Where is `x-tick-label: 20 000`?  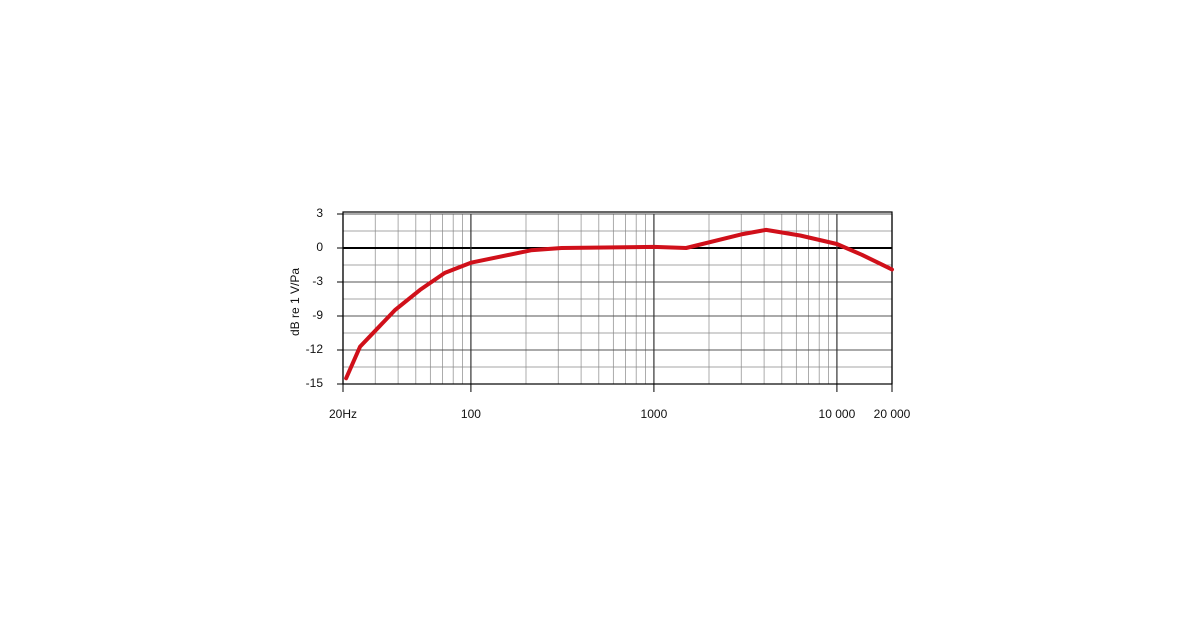
x-tick-label: 20 000 is located at coordinates (892, 414).